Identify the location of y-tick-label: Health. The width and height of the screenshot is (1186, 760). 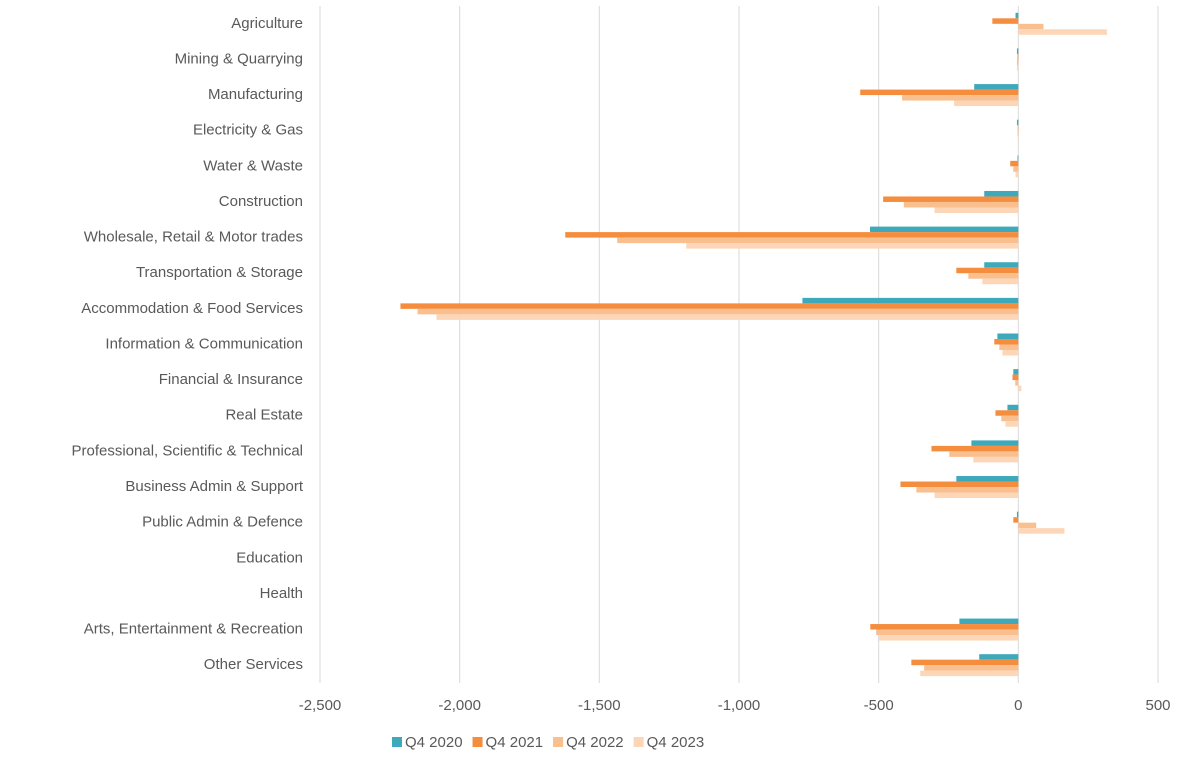
(281, 593).